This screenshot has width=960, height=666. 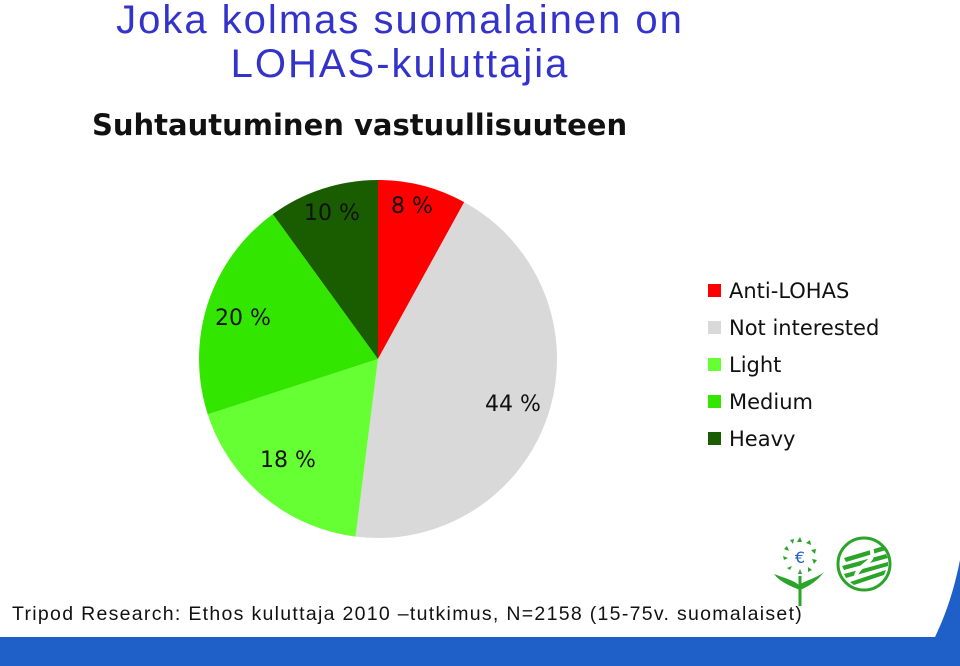 I want to click on pie-slice-not-interested, so click(x=456, y=370).